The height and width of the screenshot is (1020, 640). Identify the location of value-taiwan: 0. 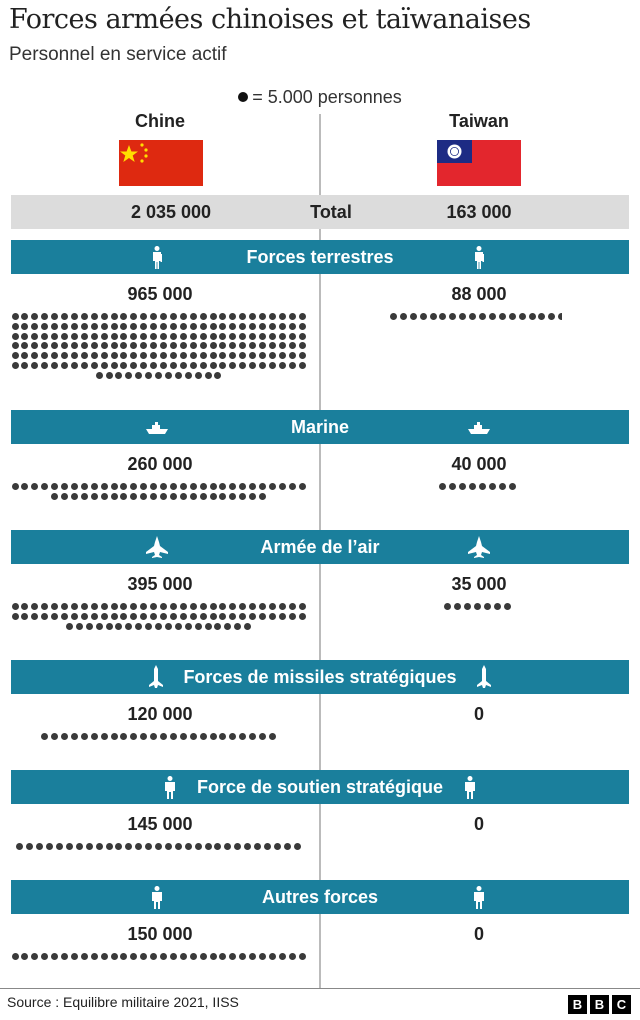
(478, 824).